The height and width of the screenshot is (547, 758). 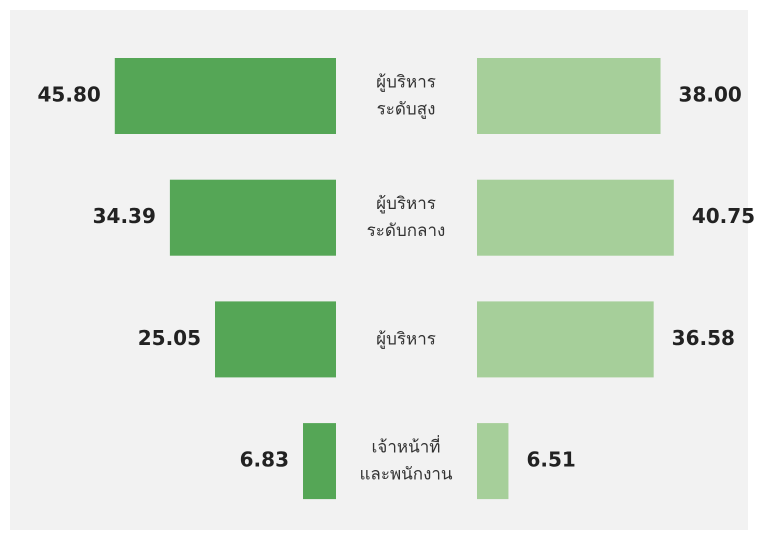 What do you see at coordinates (406, 446) in the screenshot?
I see `category-label: เจ้าหน้าที่` at bounding box center [406, 446].